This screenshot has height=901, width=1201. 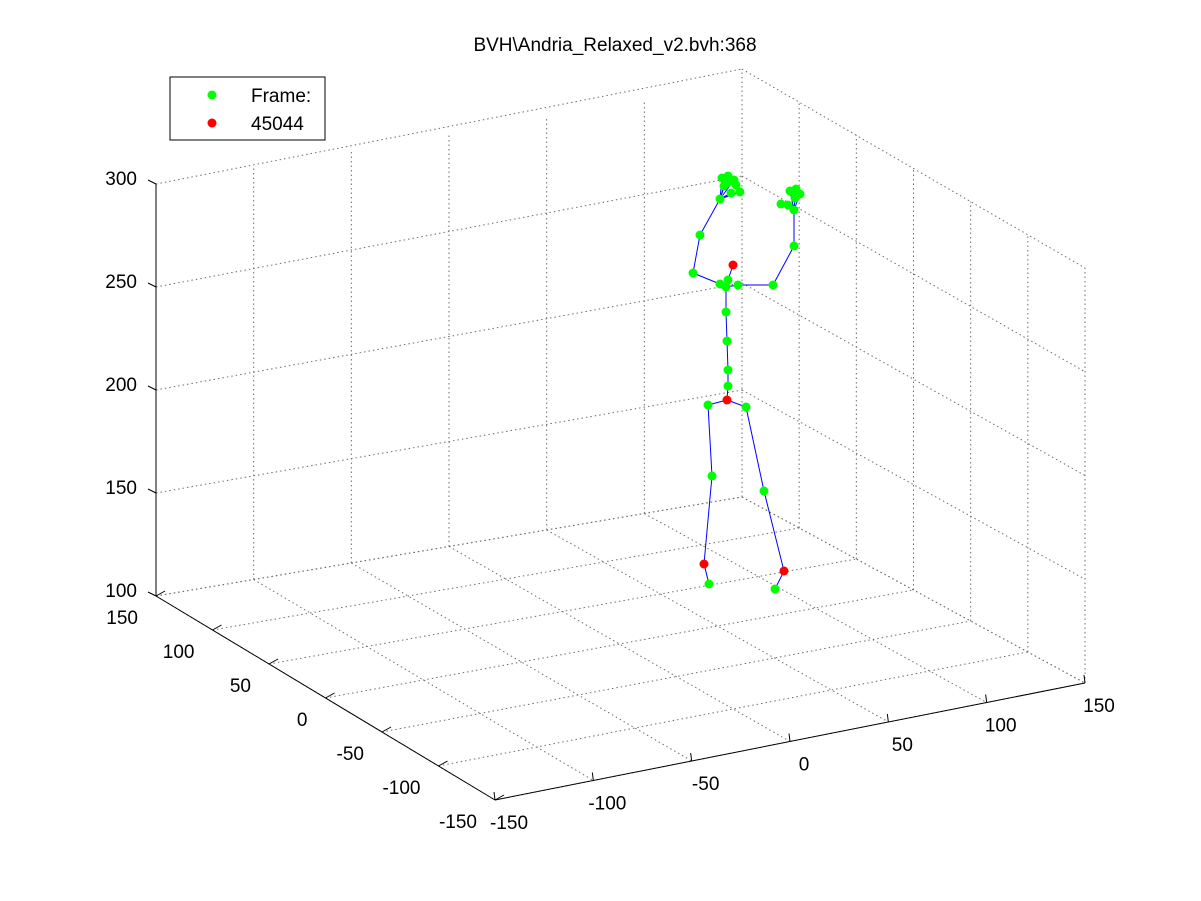 I want to click on x-tick-label: -150, so click(x=509, y=823).